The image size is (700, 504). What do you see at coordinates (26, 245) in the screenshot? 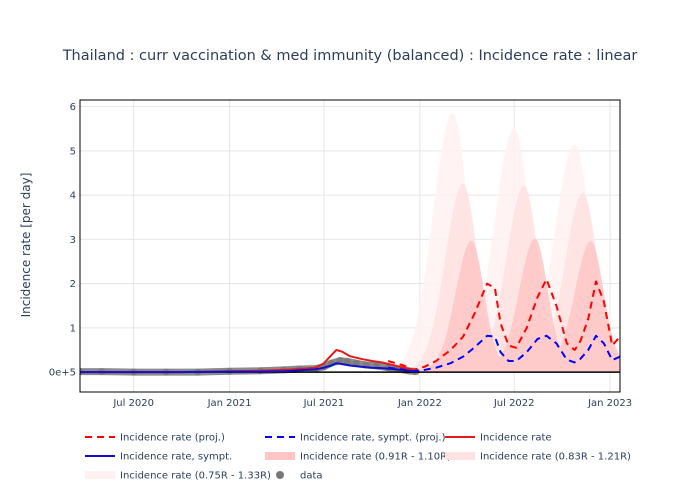
I see `y-axis-title: Incidence rate [per day]` at bounding box center [26, 245].